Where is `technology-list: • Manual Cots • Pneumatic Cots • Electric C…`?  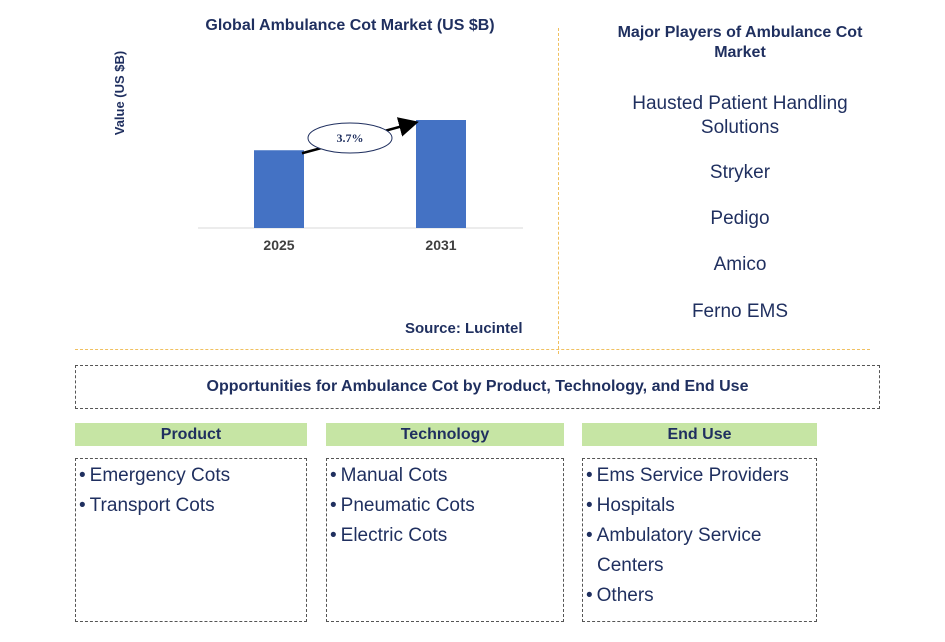 technology-list: • Manual Cots • Pneumatic Cots • Electric C… is located at coordinates (445, 540).